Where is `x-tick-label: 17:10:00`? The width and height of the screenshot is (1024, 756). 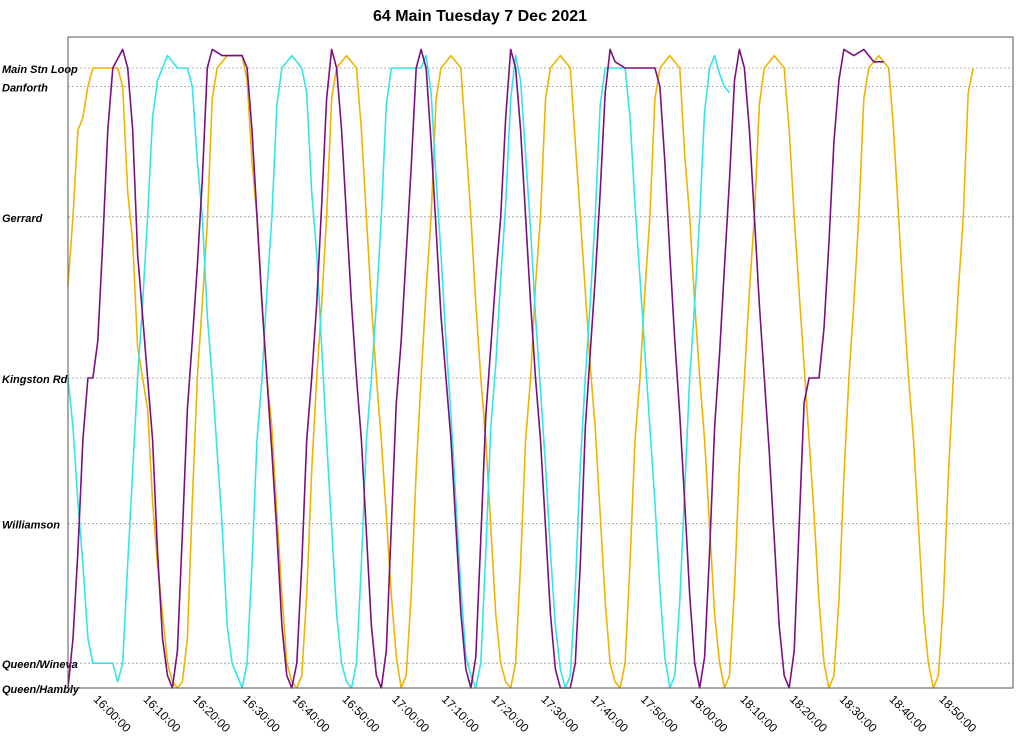
x-tick-label: 17:10:00 is located at coordinates (460, 713).